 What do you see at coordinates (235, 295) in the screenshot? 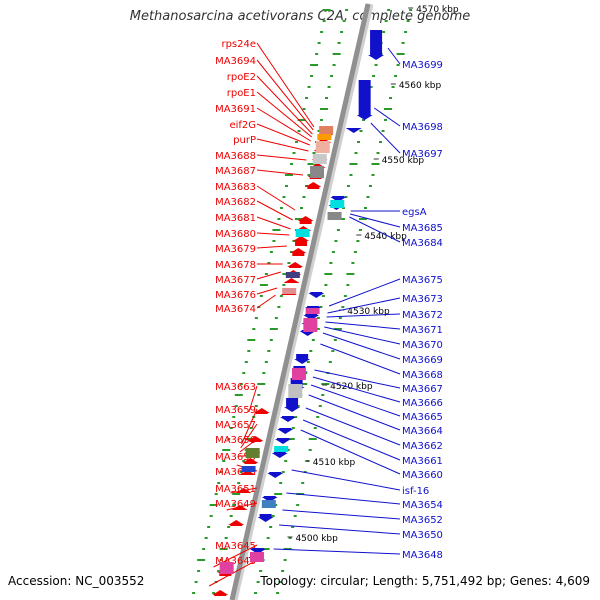
I see `gene-label-forward: MA3676` at bounding box center [235, 295].